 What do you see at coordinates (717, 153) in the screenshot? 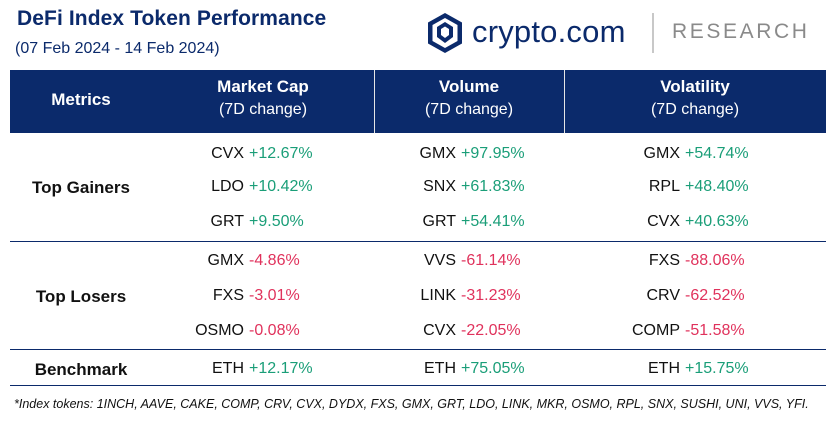
I see `change-value: +54.74%` at bounding box center [717, 153].